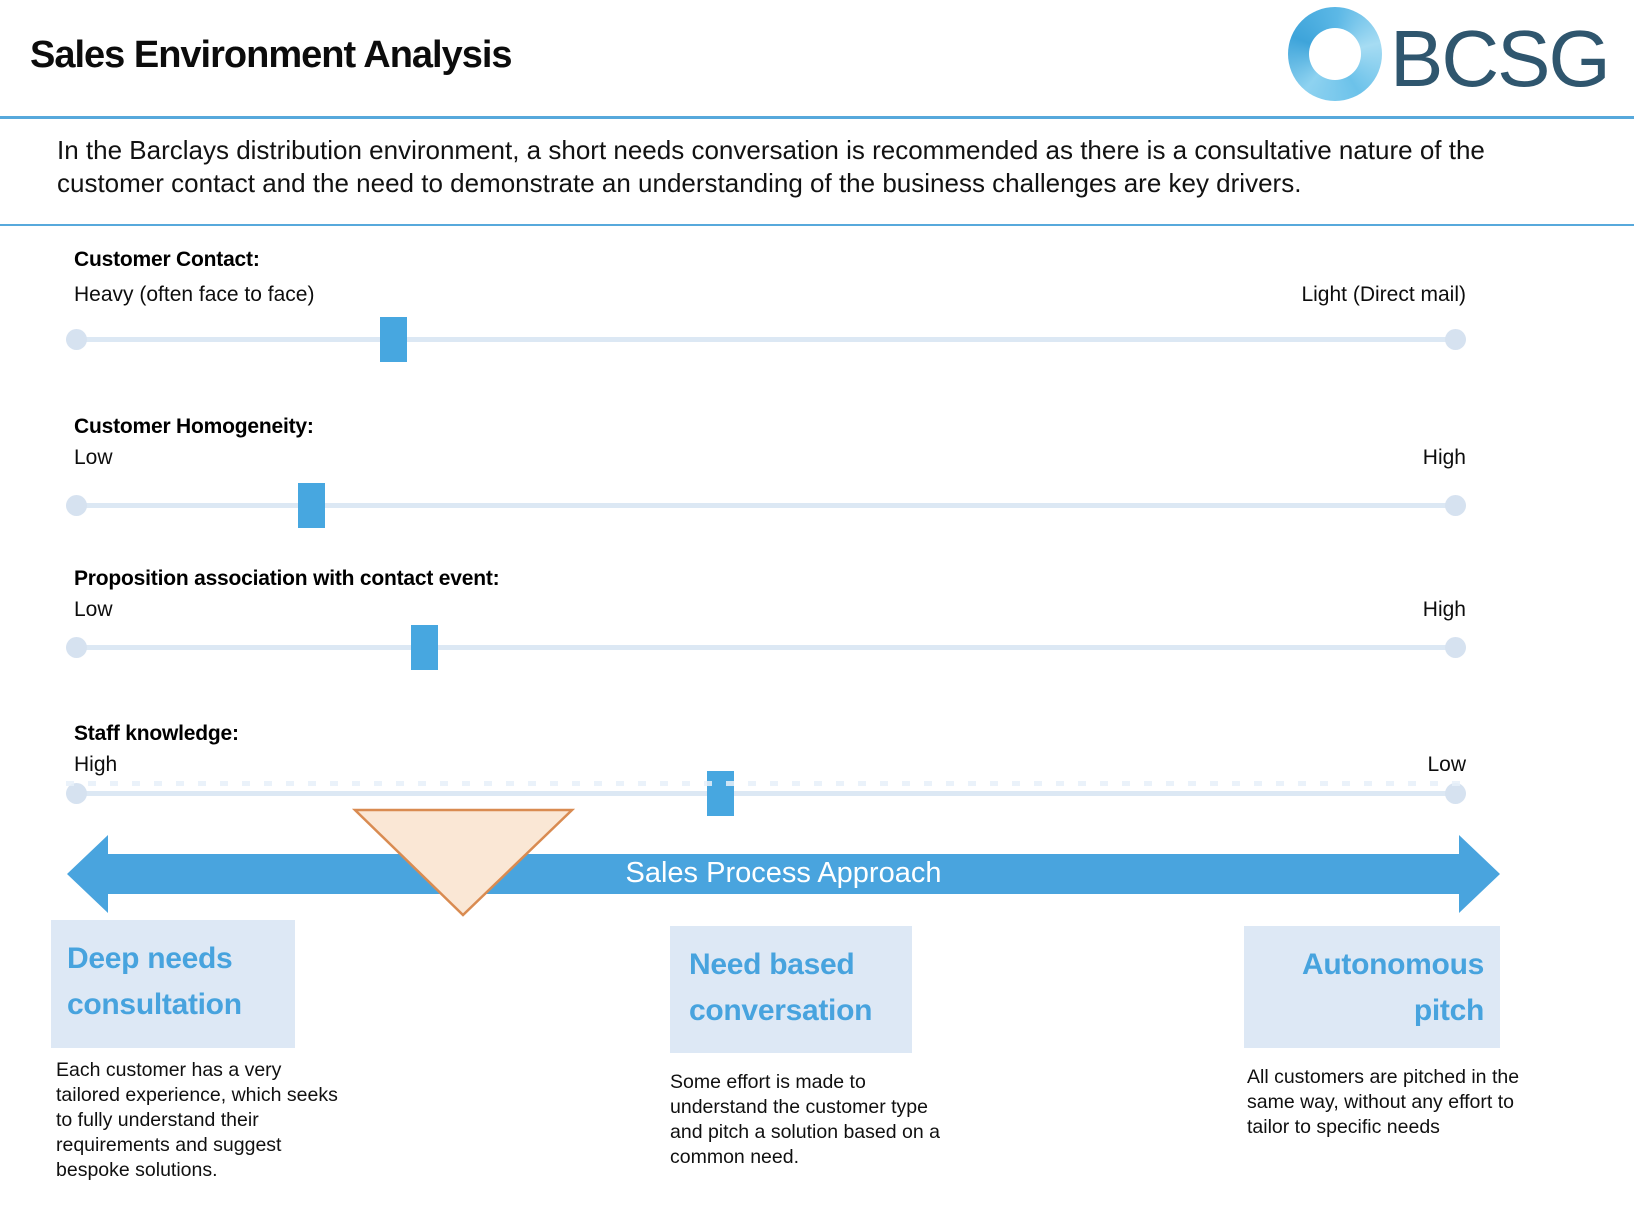 This screenshot has width=1634, height=1212. Describe the element at coordinates (194, 426) in the screenshot. I see `slider-label: Customer Homogeneity:` at that location.